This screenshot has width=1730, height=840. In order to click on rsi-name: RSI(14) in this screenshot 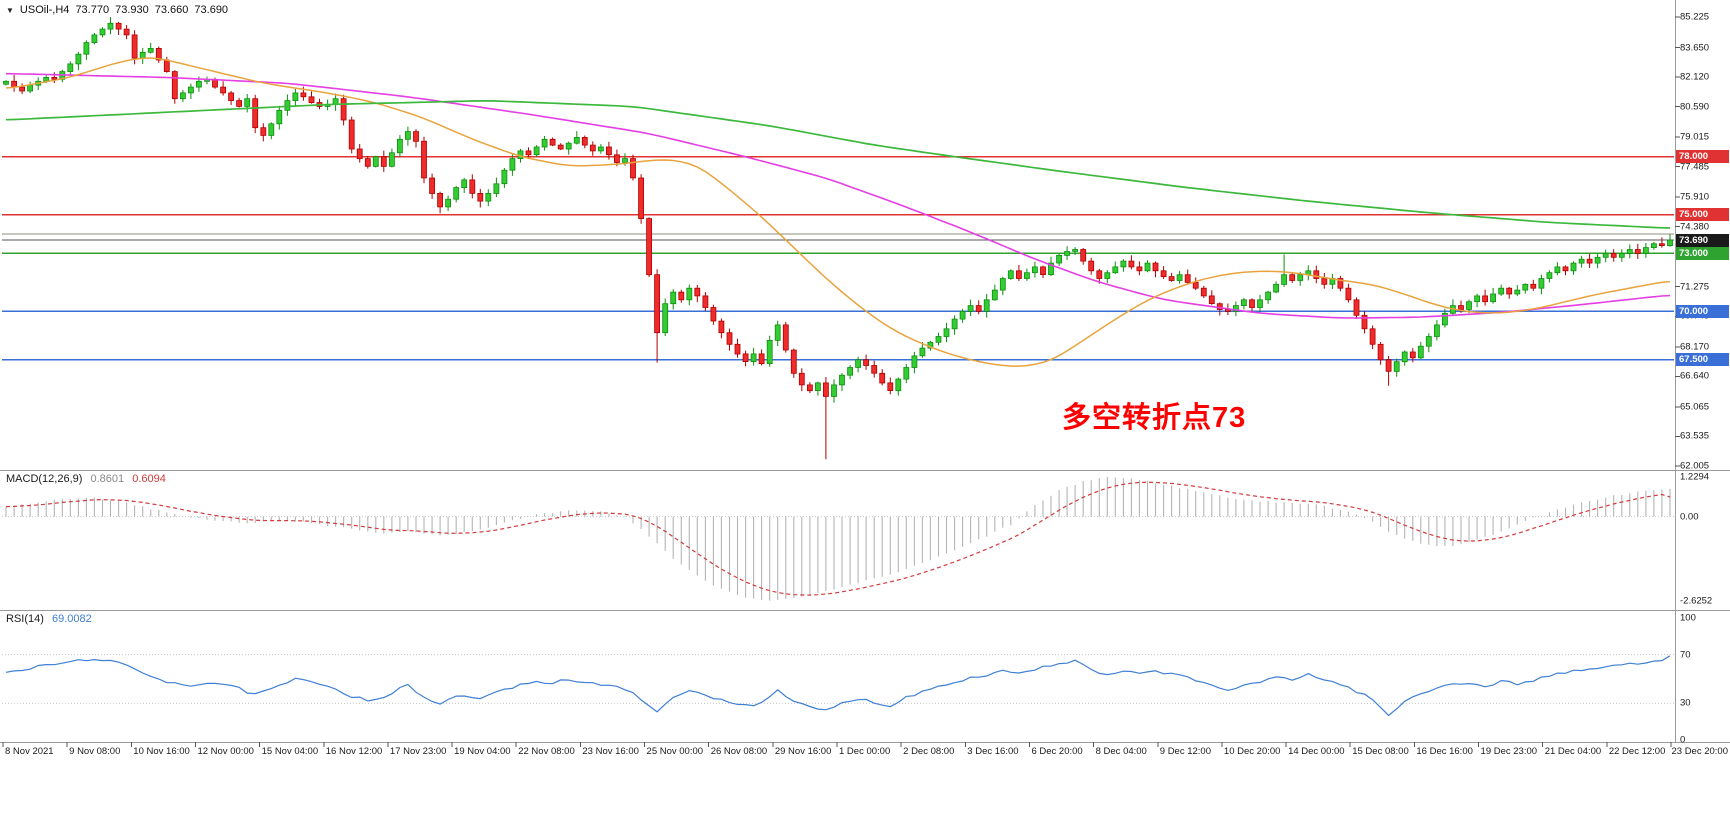, I will do `click(25, 619)`.